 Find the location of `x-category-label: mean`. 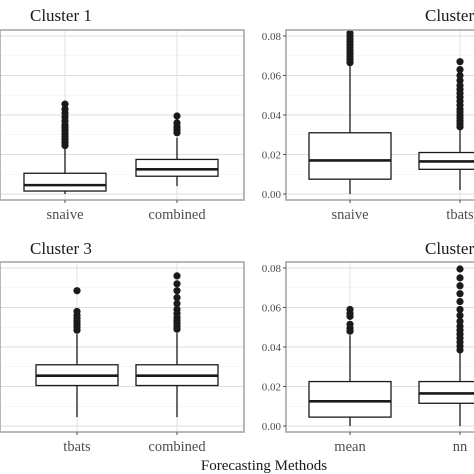

x-category-label: mean is located at coordinates (350, 447).